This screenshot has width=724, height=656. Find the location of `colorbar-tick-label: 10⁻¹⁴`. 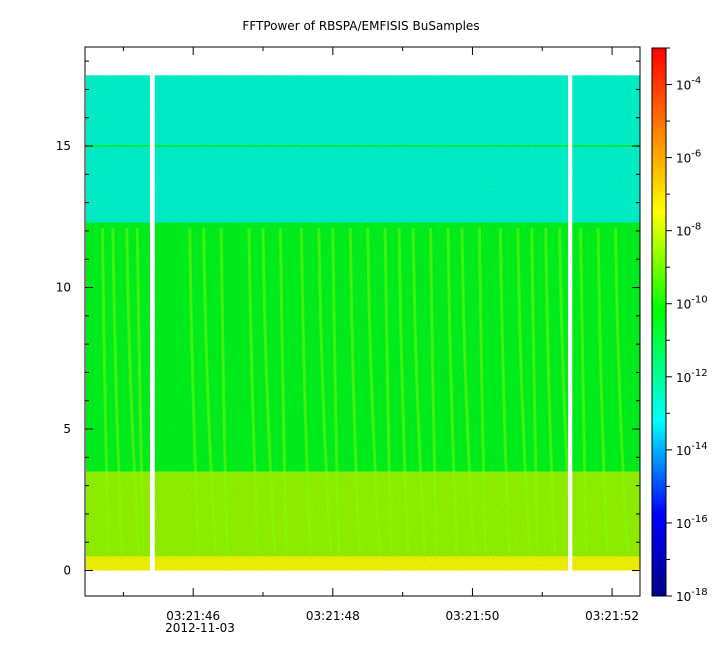

colorbar-tick-label: 10⁻¹⁴ is located at coordinates (692, 449).